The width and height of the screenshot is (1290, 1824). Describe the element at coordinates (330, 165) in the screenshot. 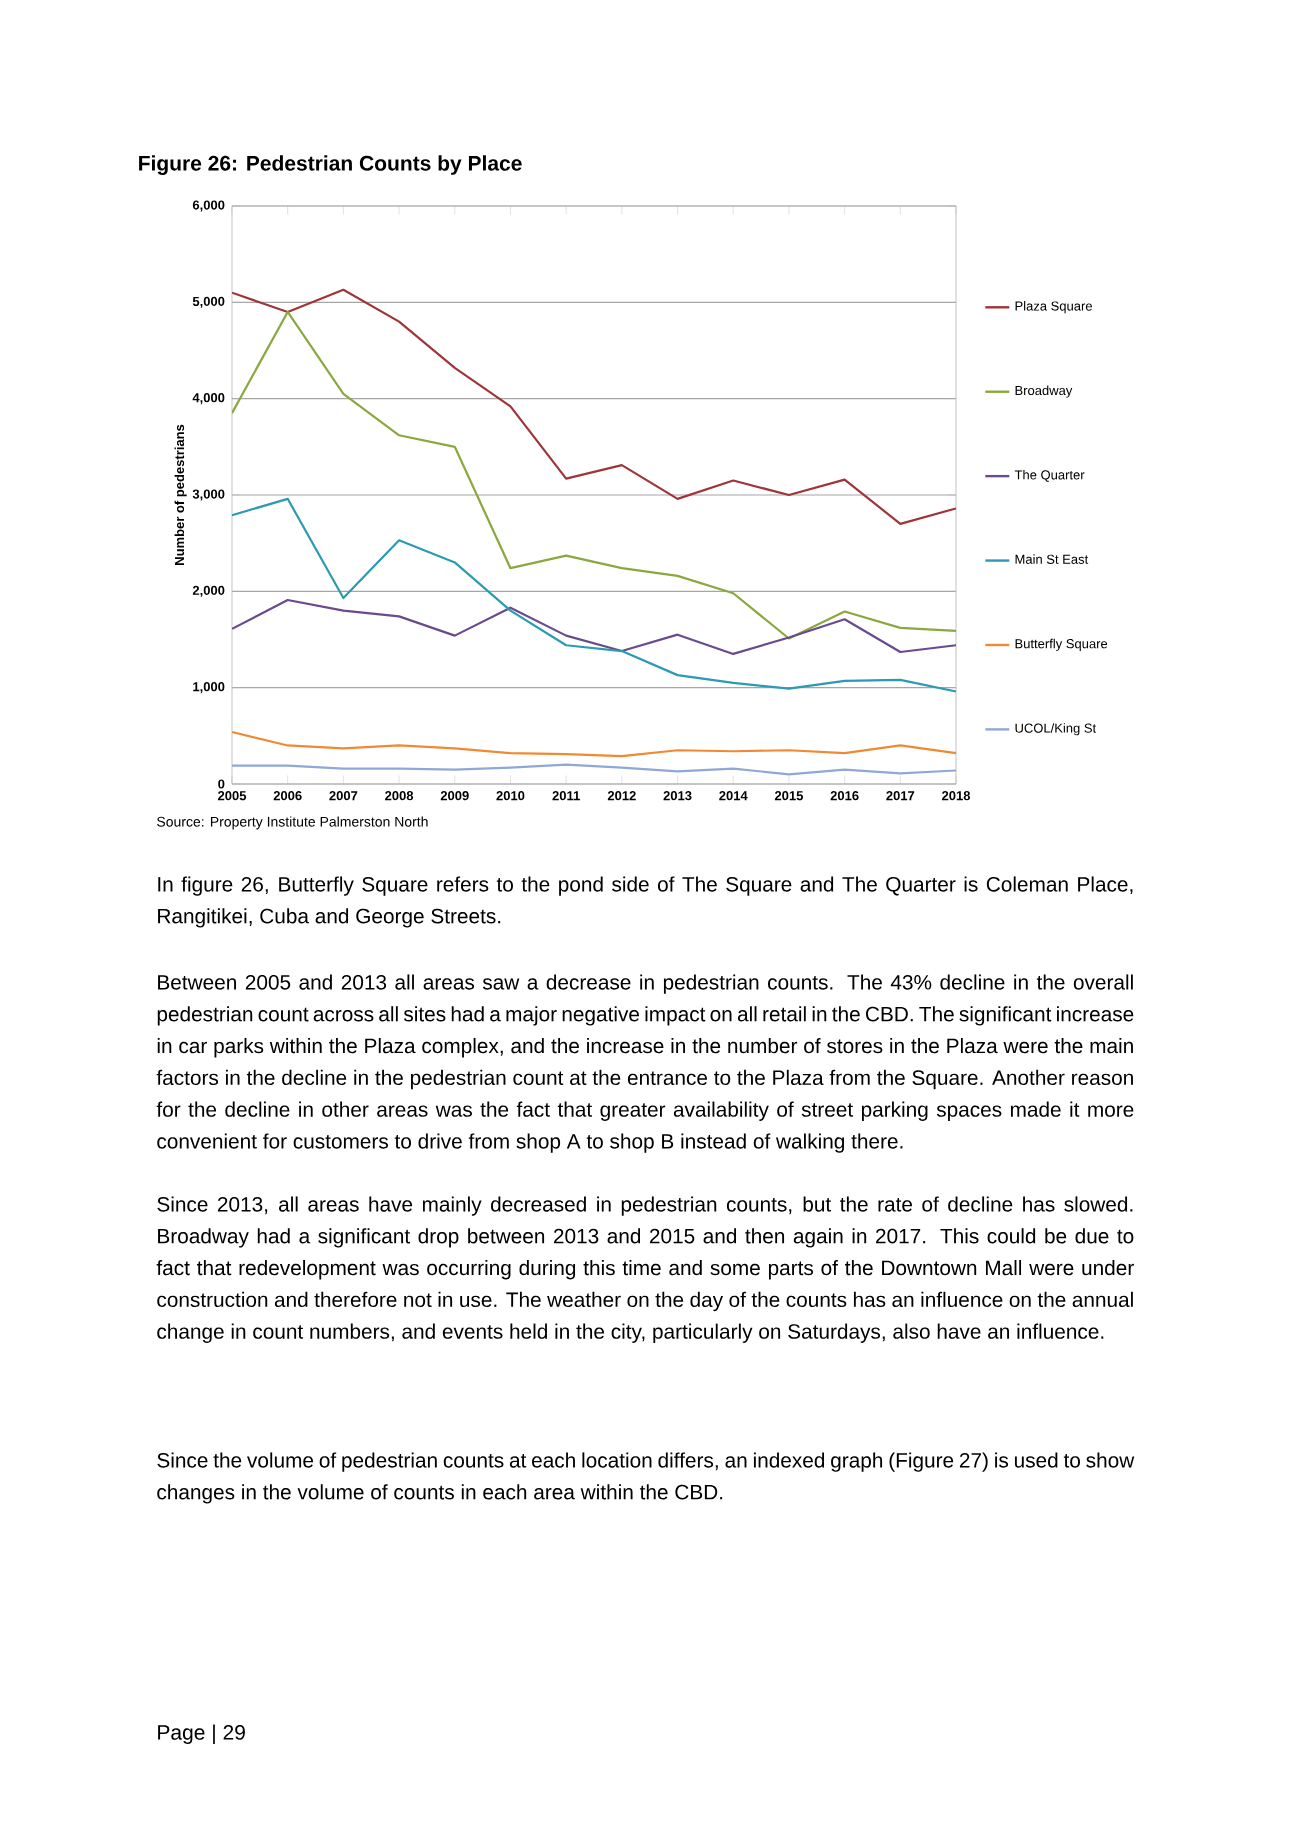

I see `chart-title: Figure 26: Pedestrian Counts by Place` at that location.